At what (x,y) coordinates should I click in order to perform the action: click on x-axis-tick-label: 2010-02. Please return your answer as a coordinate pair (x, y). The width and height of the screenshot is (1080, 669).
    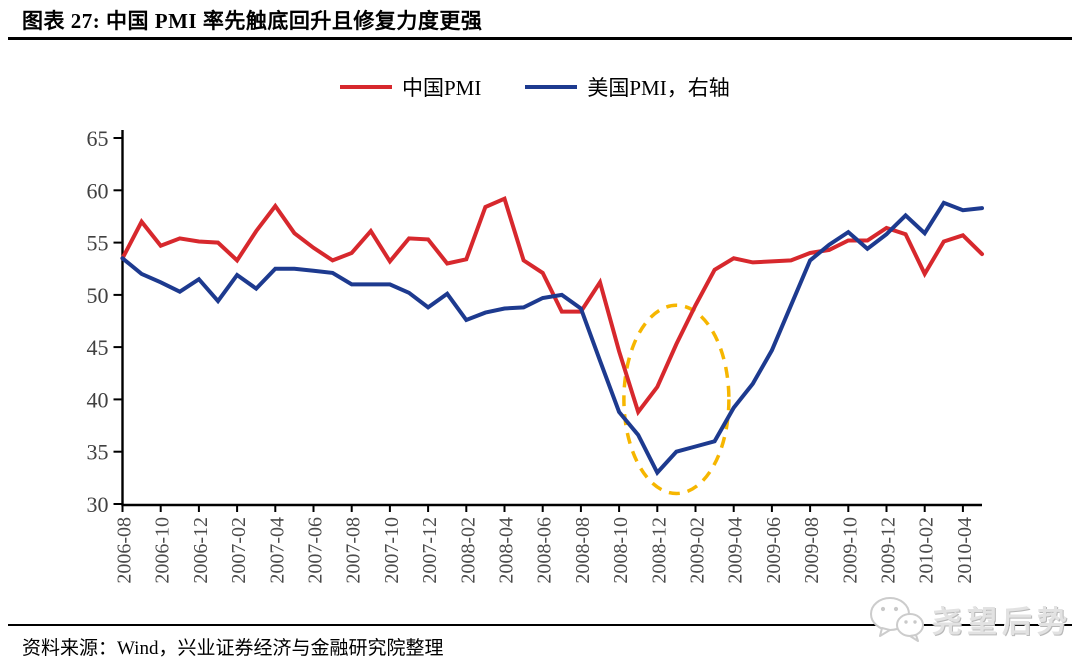
    Looking at the image, I should click on (927, 550).